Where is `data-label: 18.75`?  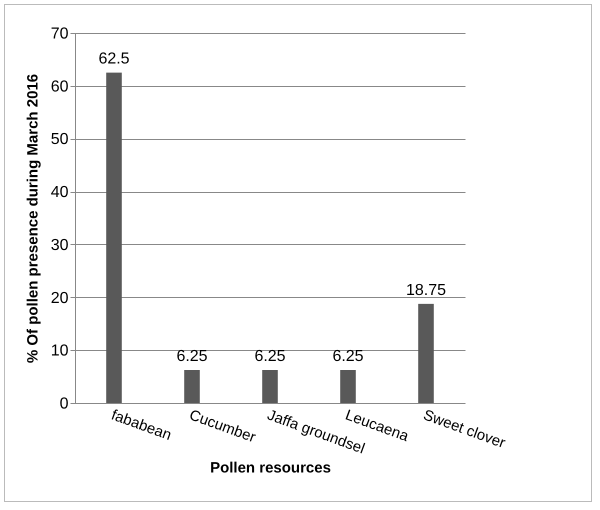 data-label: 18.75 is located at coordinates (426, 290).